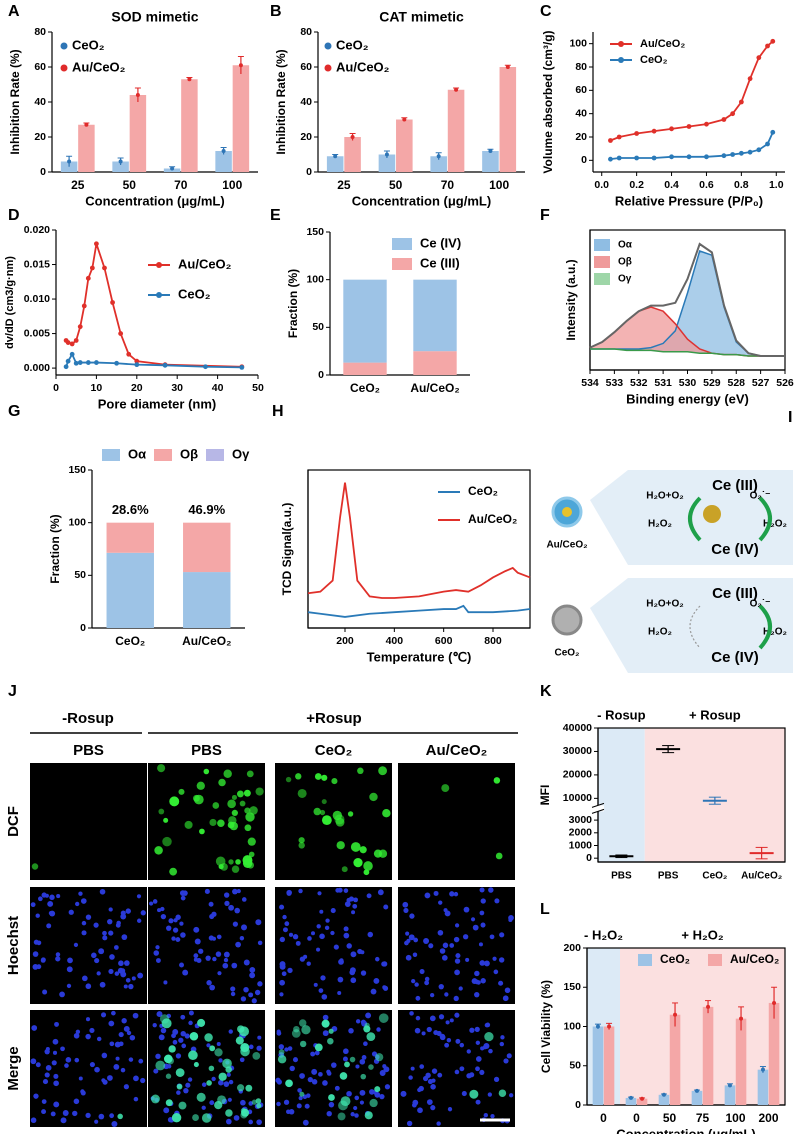  I want to click on x-axis-title: Relative Pressure (P/P₀), so click(689, 200).